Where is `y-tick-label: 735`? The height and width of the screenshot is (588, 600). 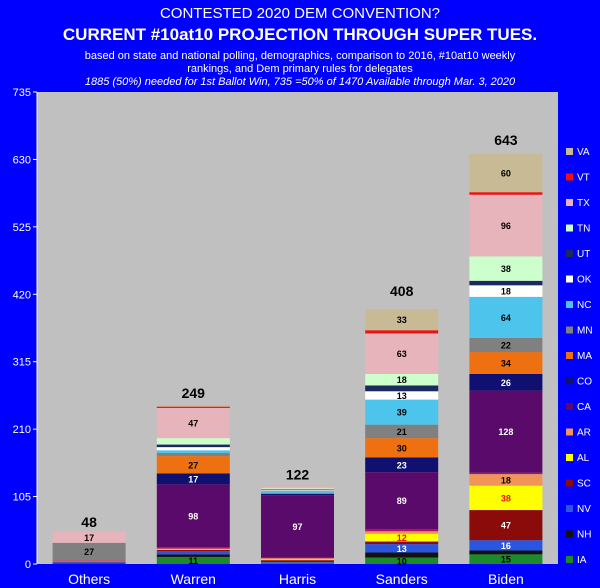 y-tick-label: 735 is located at coordinates (22, 93).